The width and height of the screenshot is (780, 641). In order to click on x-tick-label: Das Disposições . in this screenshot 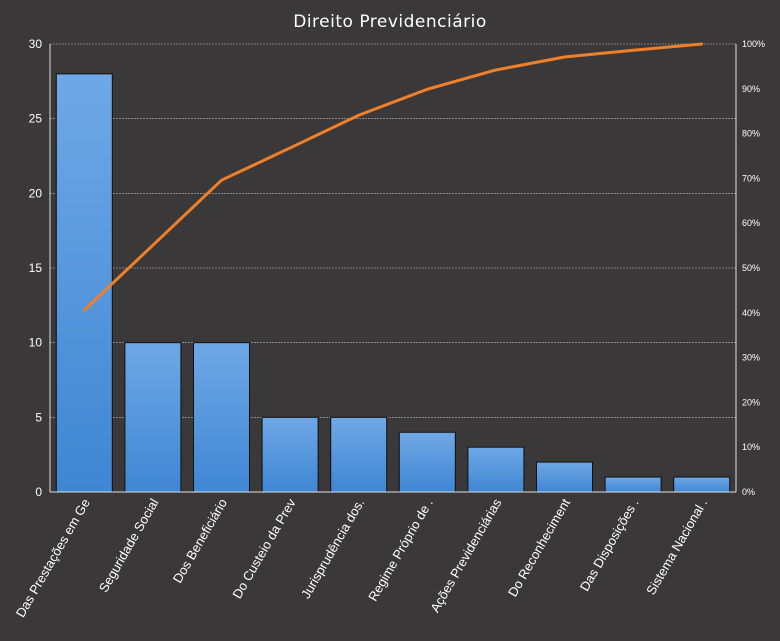, I will do `click(609, 545)`.